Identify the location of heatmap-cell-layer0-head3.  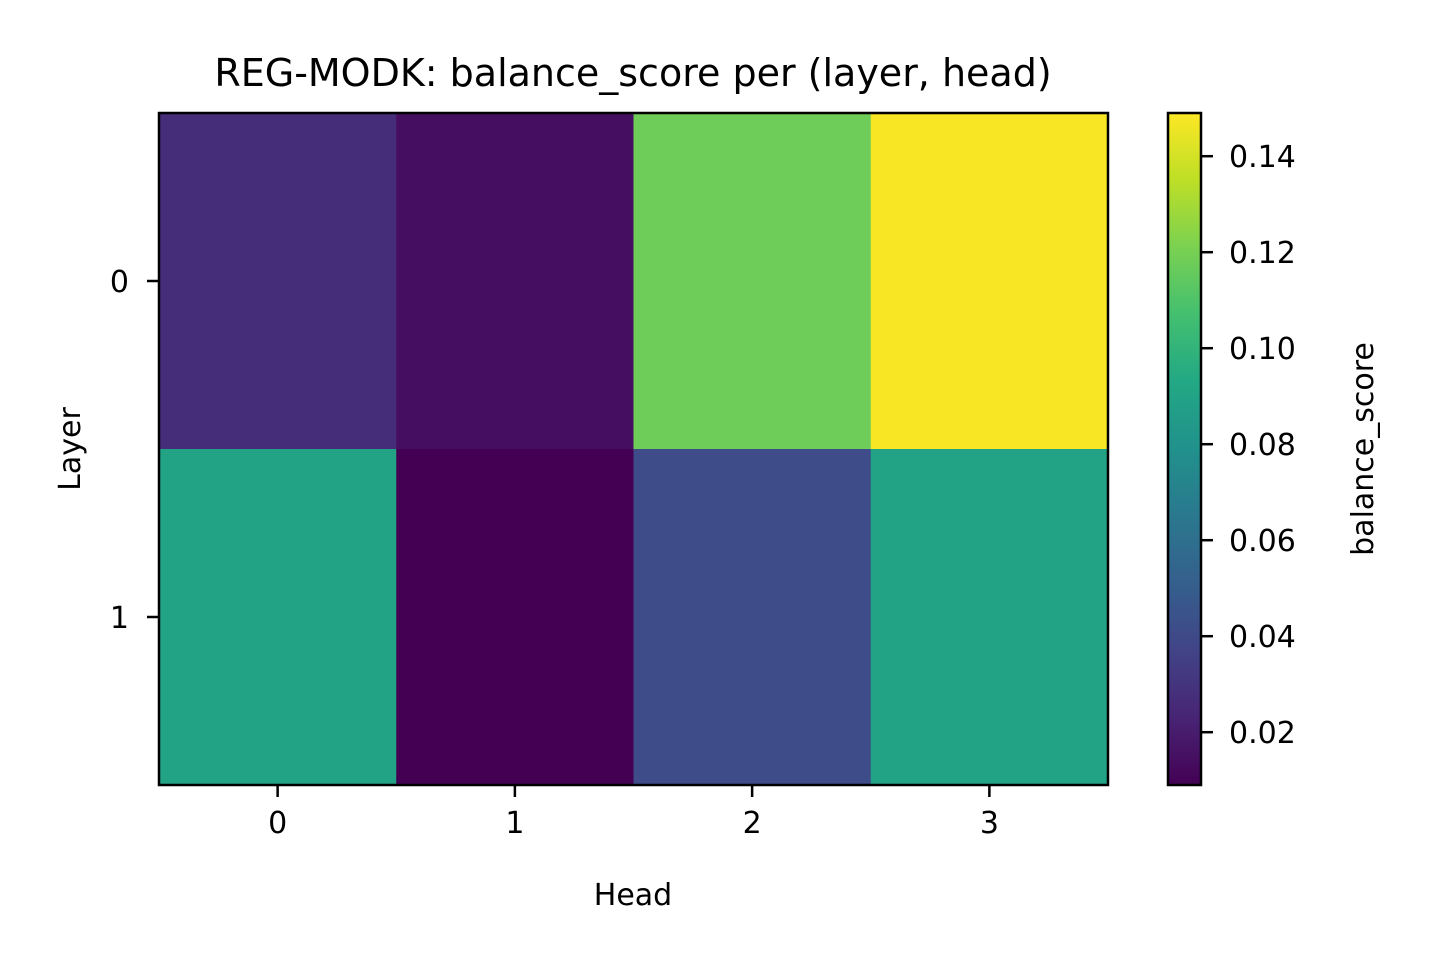
(989, 281).